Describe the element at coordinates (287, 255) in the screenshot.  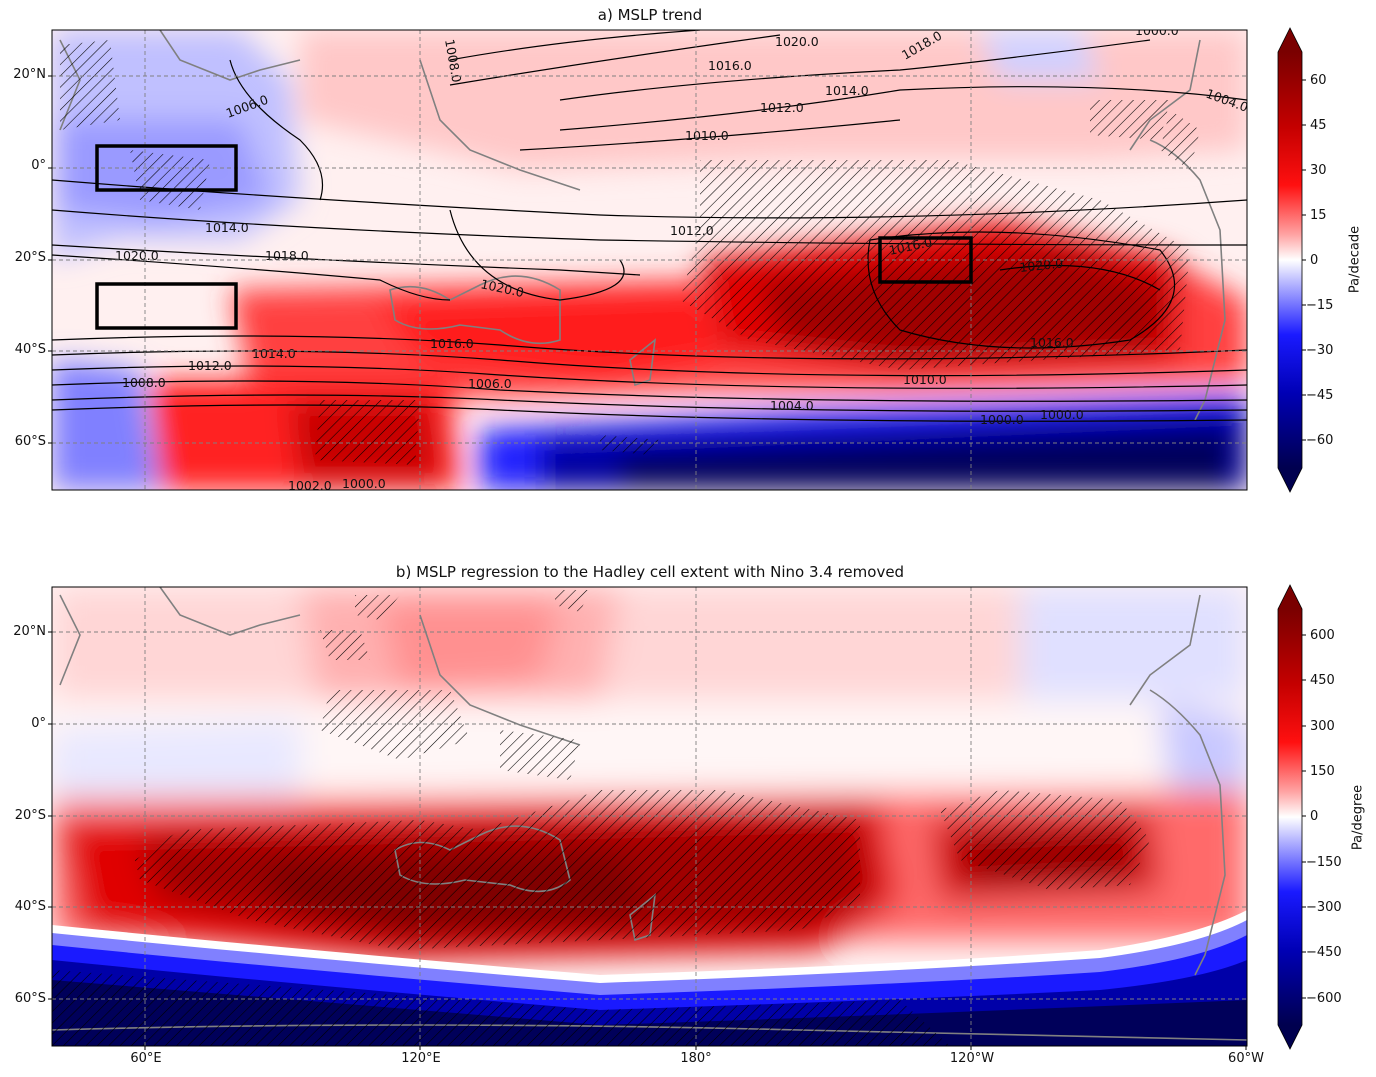
I see `contour-label: 1018.0` at that location.